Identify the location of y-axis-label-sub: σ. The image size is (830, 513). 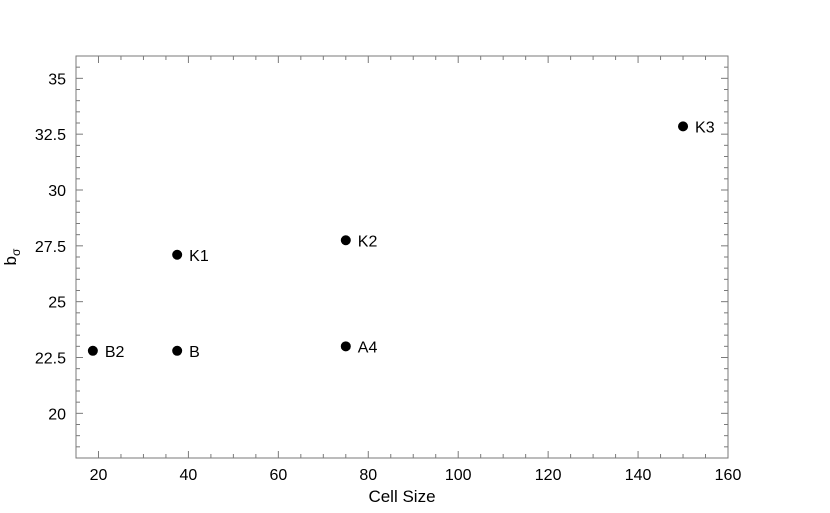
(16, 252).